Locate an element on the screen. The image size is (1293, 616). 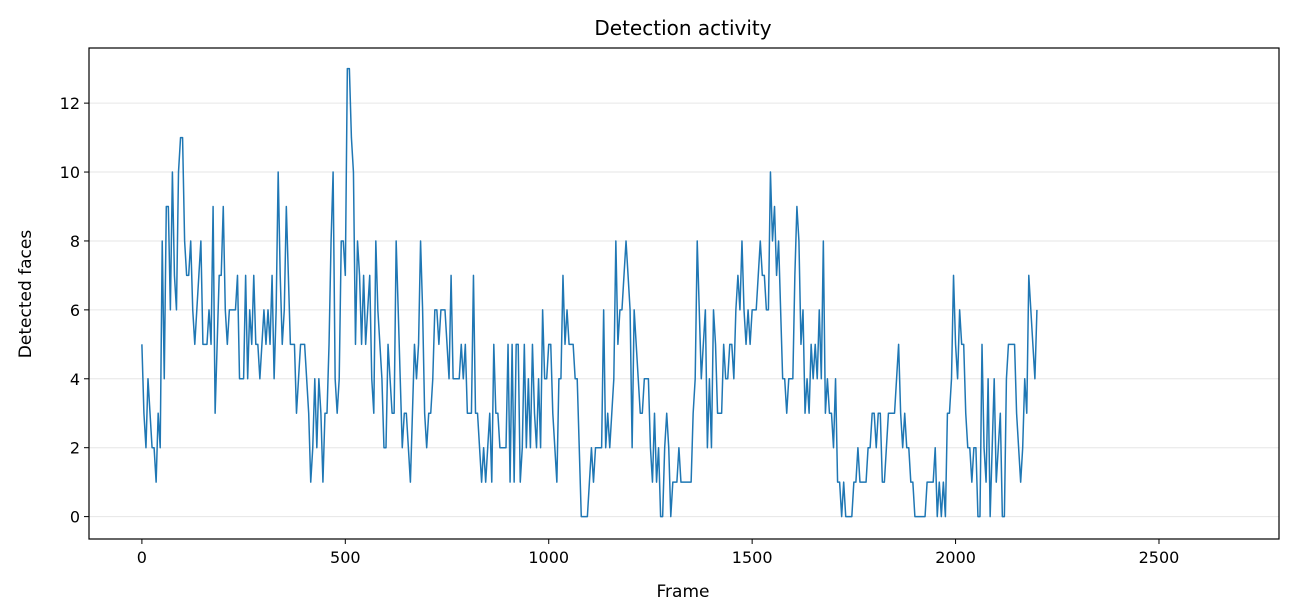
y-tick-label: 0 is located at coordinates (75, 517).